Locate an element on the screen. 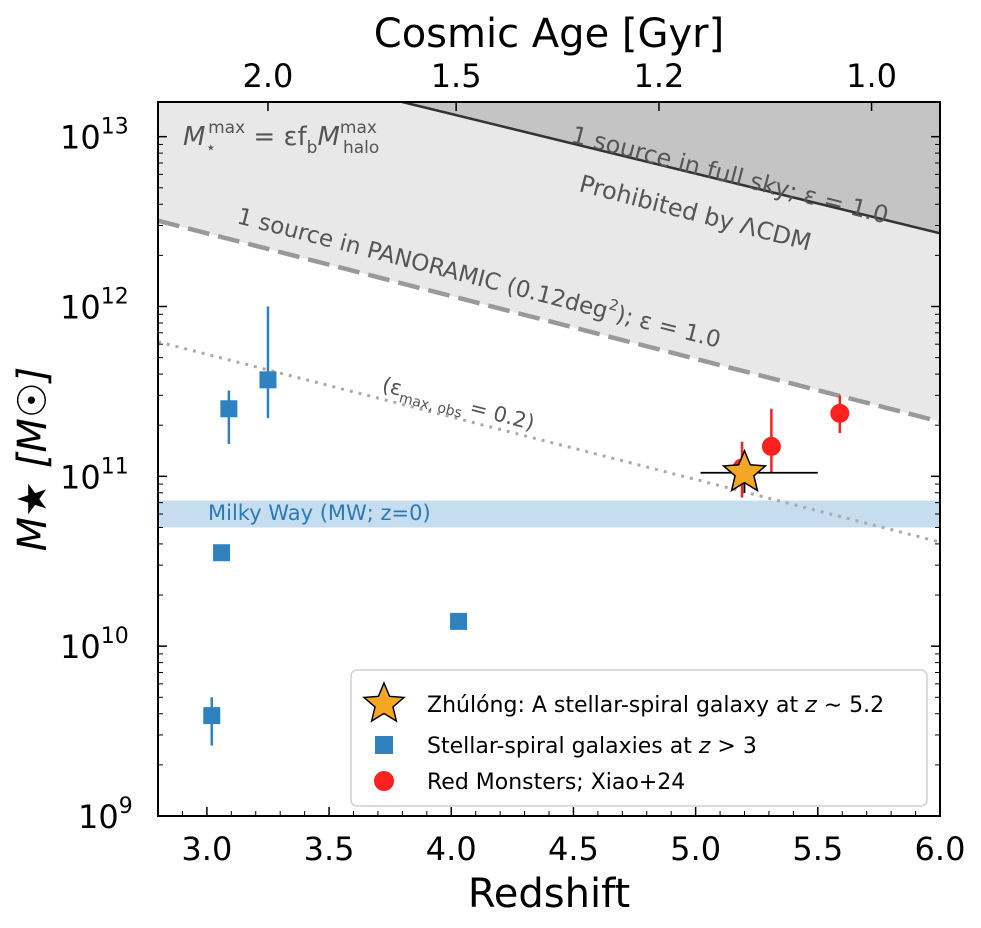 The image size is (981, 928). x-tick-label: 6.0 is located at coordinates (940, 849).